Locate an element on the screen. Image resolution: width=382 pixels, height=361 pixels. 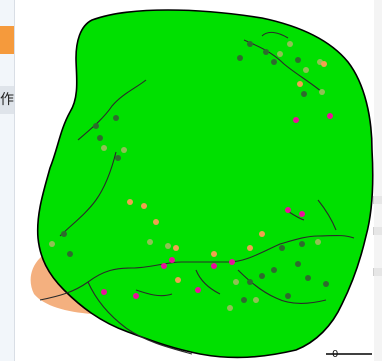
right-scrollbar is located at coordinates (377, 180).